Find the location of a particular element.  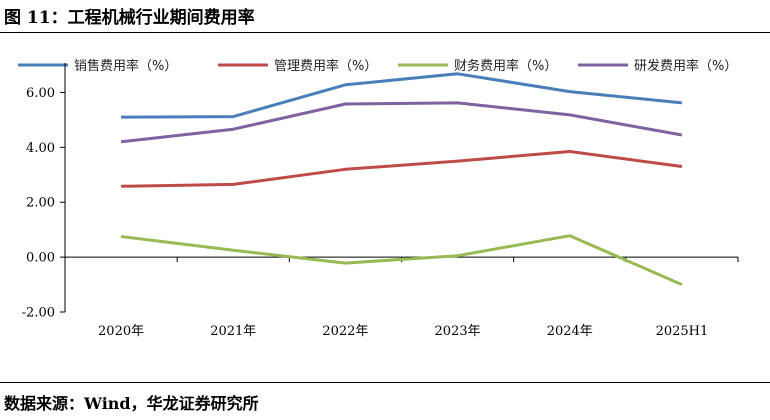

x-tick-label: 2021年 is located at coordinates (233, 331).